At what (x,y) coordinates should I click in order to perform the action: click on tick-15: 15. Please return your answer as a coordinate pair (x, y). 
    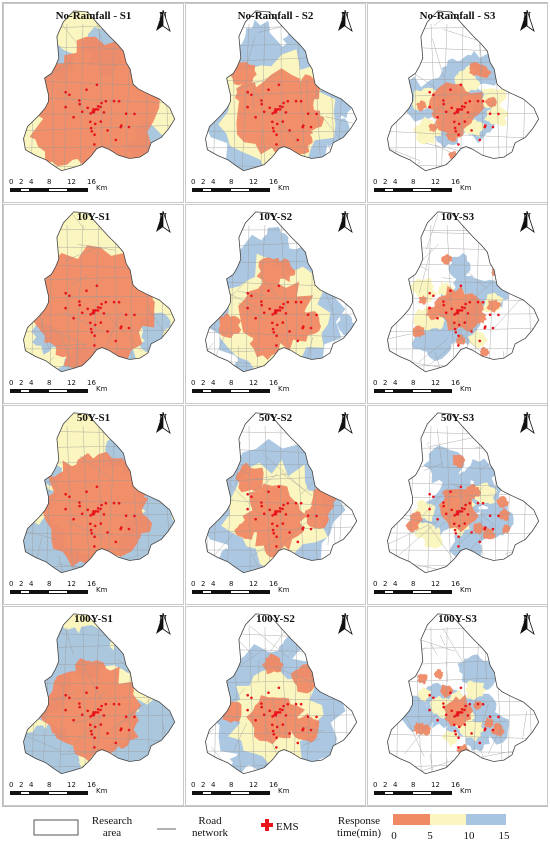
    Looking at the image, I should click on (504, 836).